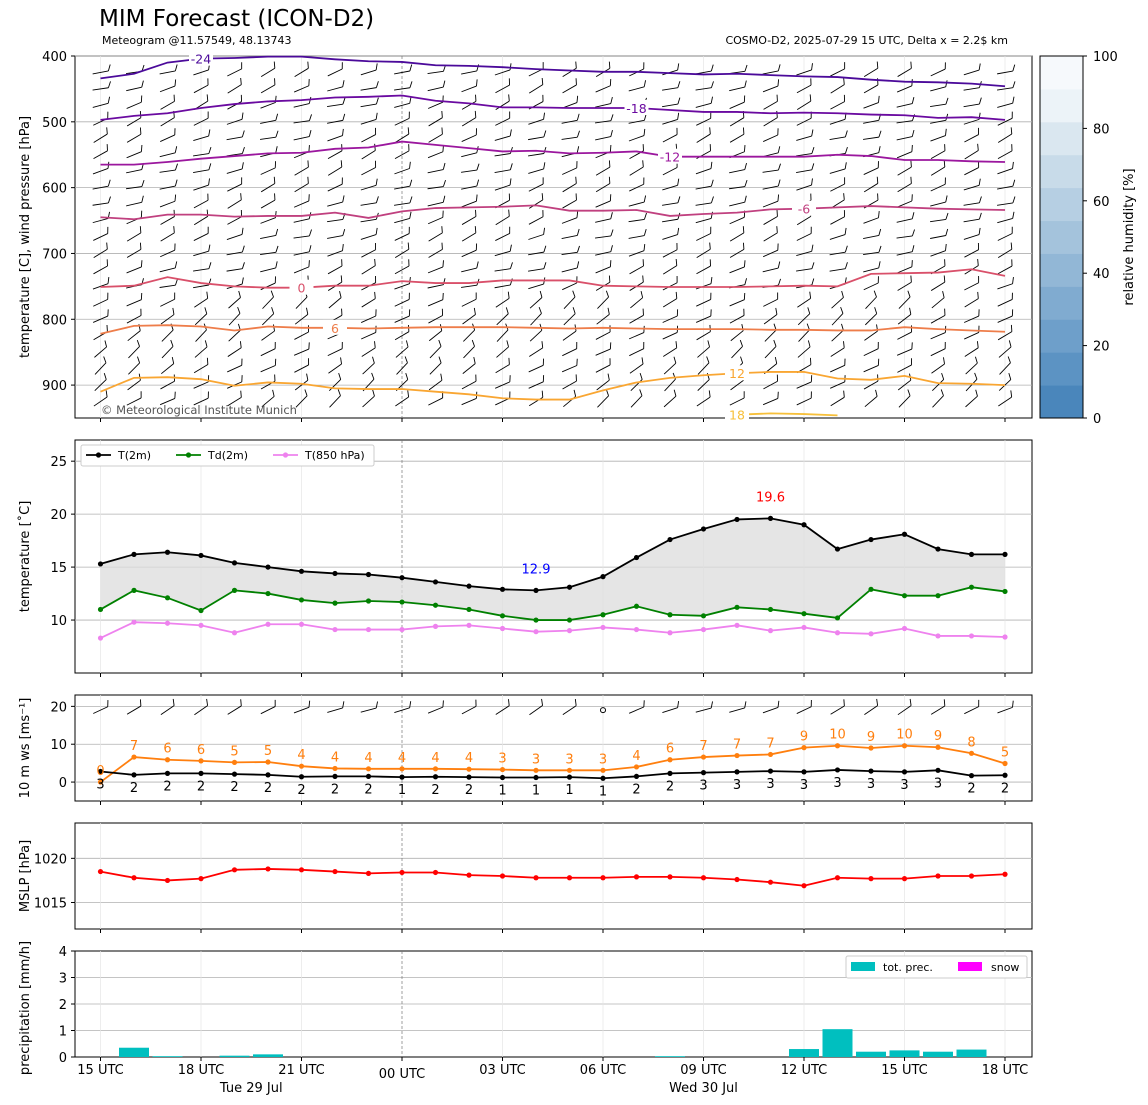 The height and width of the screenshot is (1105, 1148). What do you see at coordinates (970, 966) in the screenshot?
I see `legend-swatch` at bounding box center [970, 966].